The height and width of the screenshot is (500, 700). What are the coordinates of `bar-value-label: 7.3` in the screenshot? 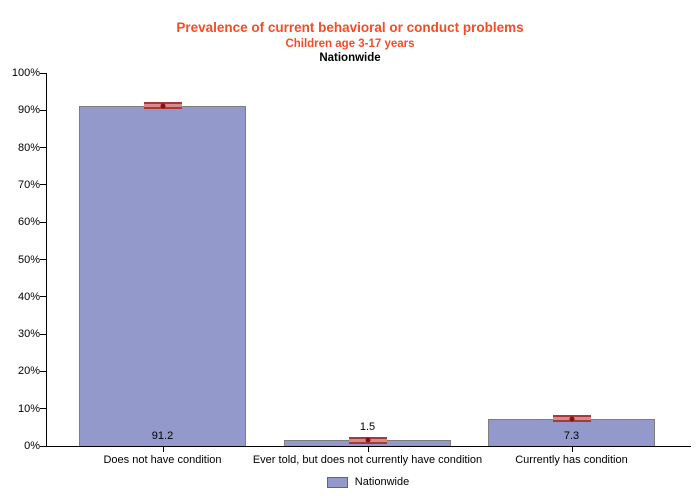 It's located at (571, 436).